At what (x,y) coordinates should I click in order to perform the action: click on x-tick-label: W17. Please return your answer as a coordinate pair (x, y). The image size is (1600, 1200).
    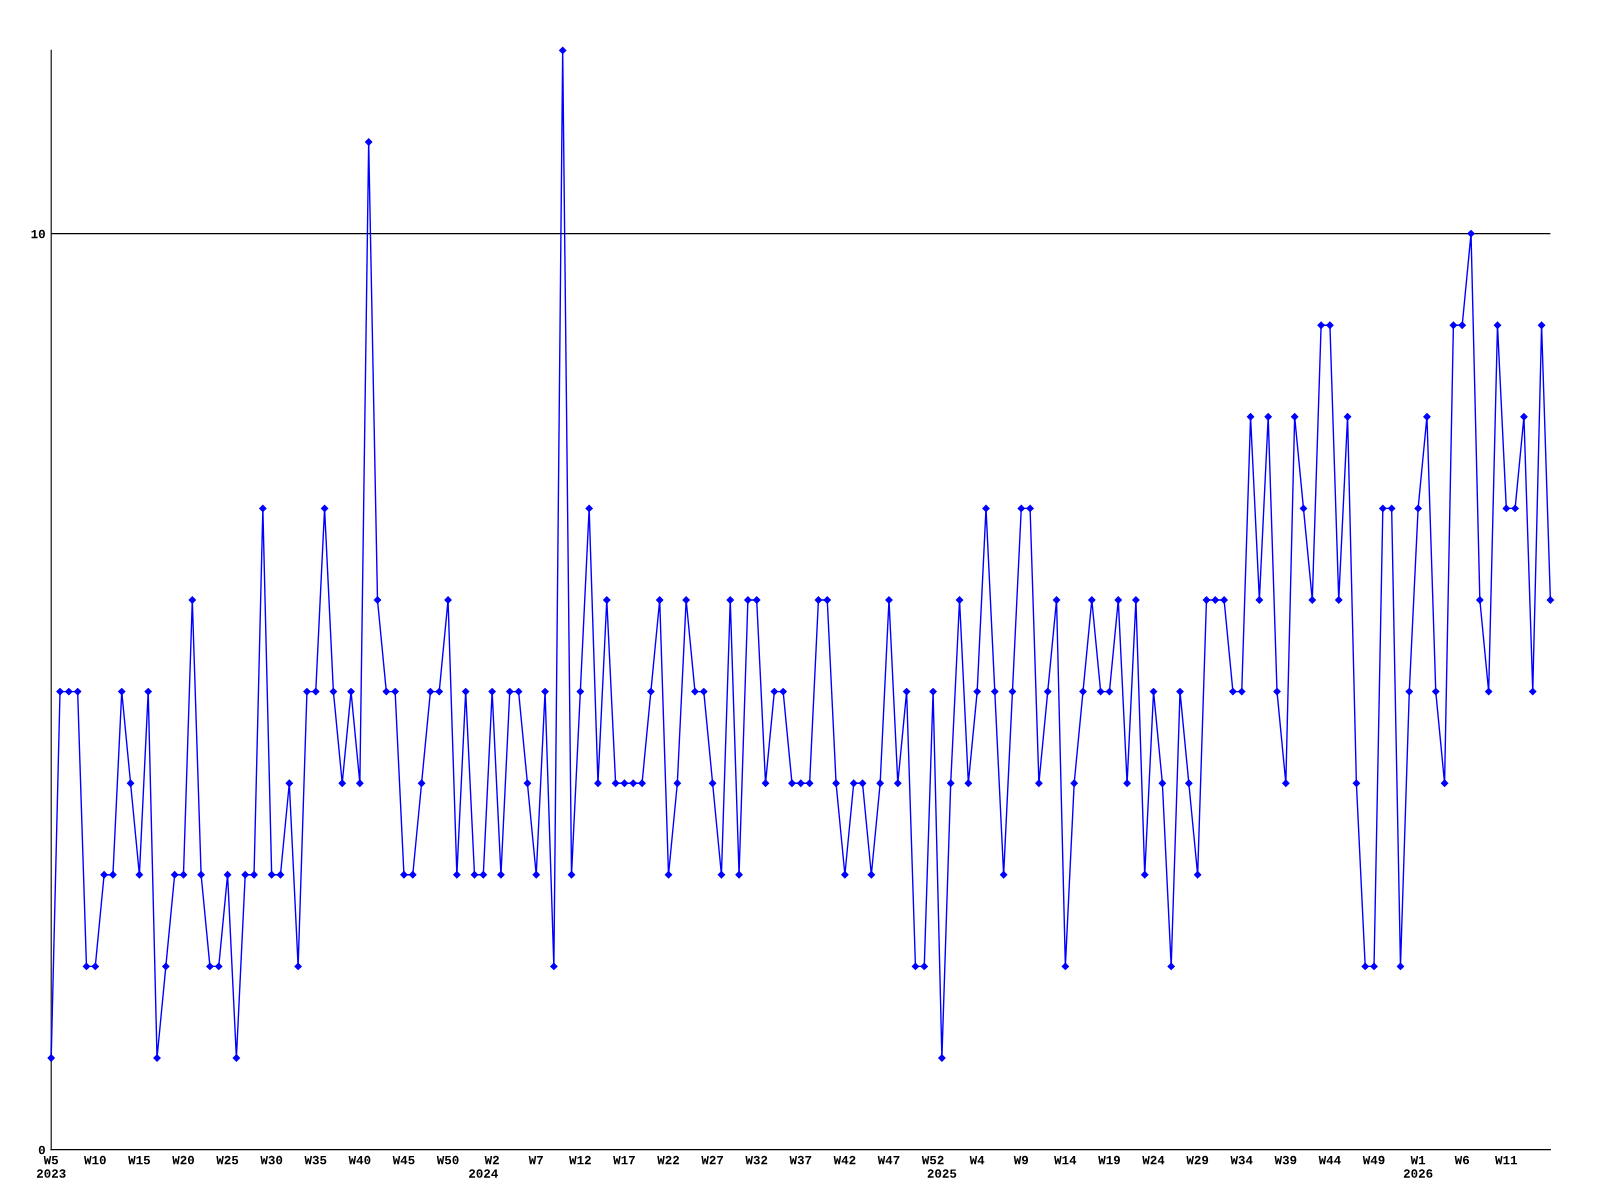
    Looking at the image, I should click on (624, 1160).